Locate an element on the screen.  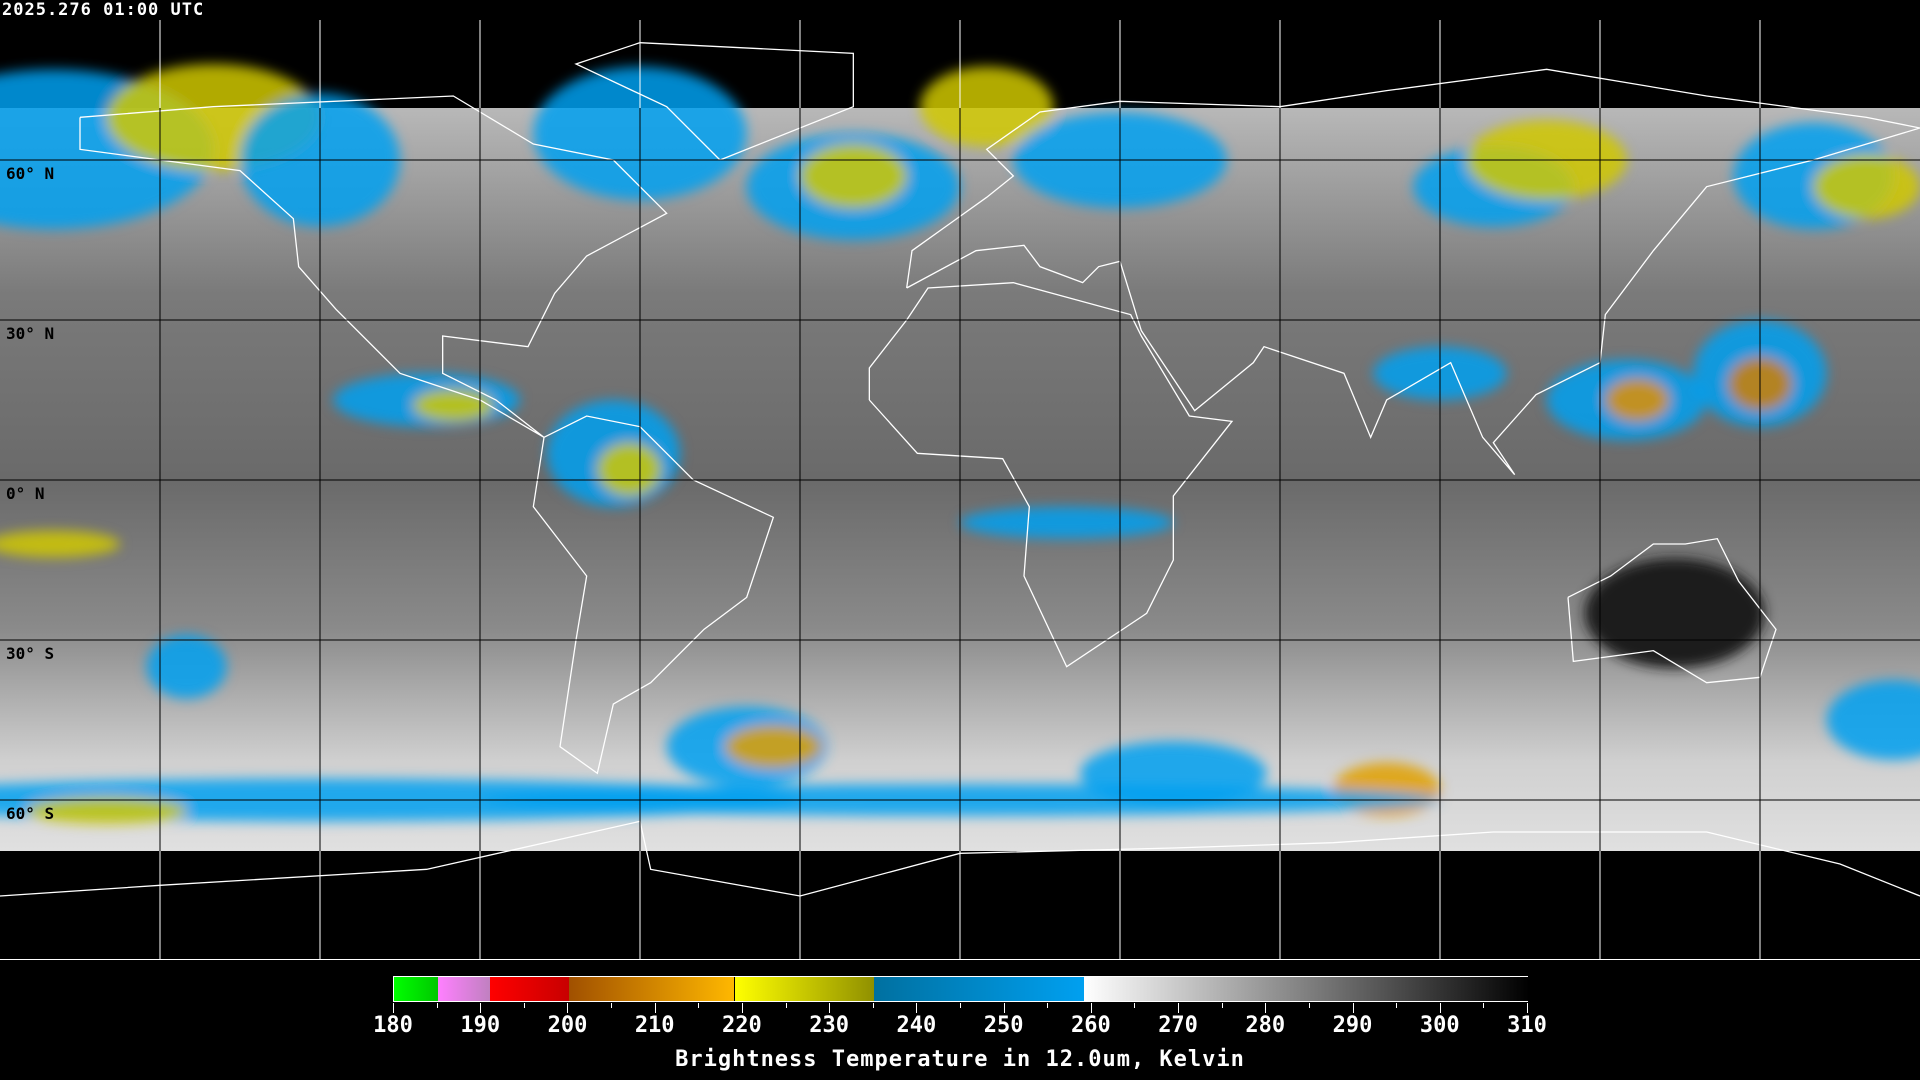
colorbar-tick-label: 260 is located at coordinates (1090, 1025).